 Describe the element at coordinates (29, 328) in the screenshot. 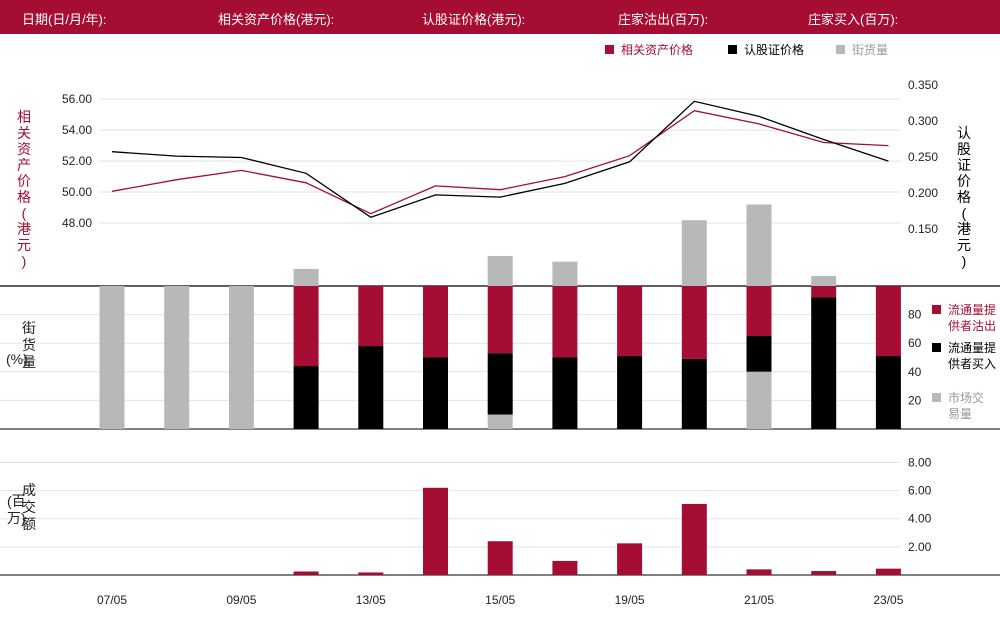

I see `pct-axis-title-char: 街` at that location.